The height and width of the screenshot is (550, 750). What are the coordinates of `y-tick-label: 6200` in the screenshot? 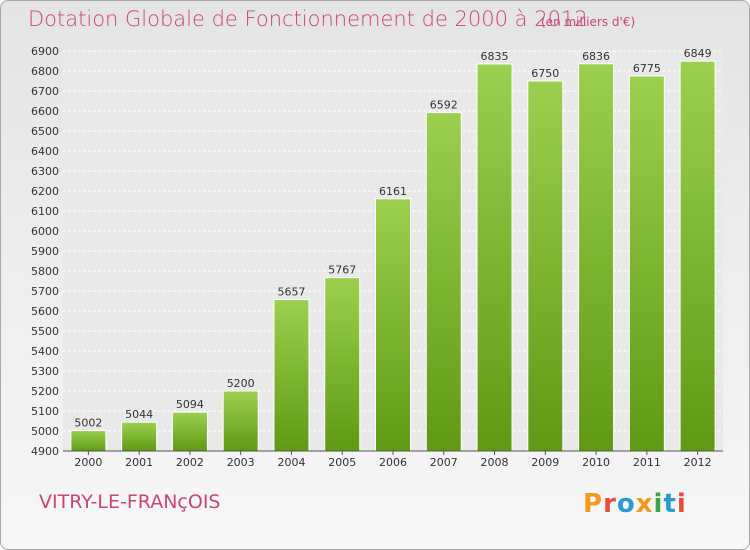 It's located at (45, 191).